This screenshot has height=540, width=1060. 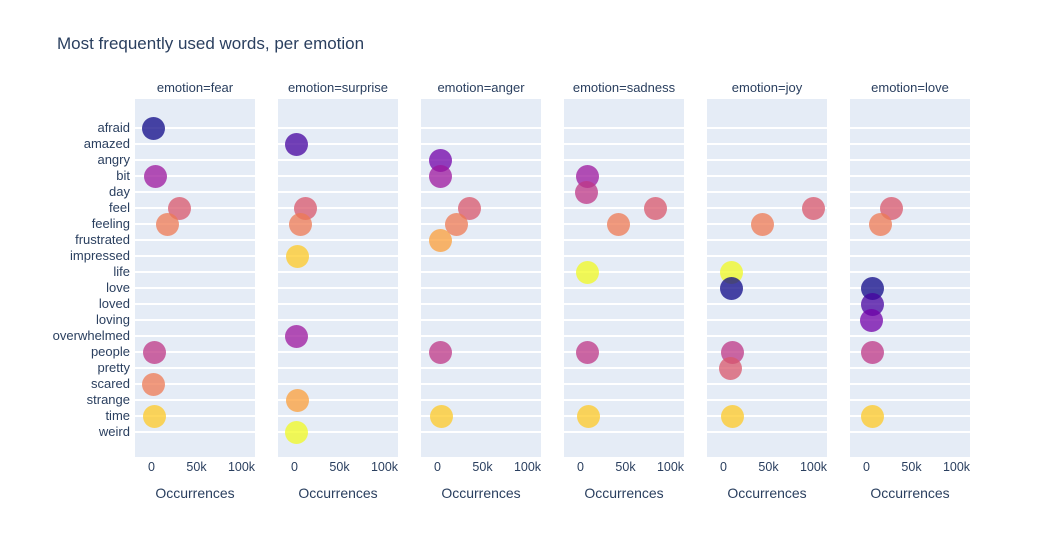 I want to click on scatter-point-sadness-feeling, so click(x=618, y=224).